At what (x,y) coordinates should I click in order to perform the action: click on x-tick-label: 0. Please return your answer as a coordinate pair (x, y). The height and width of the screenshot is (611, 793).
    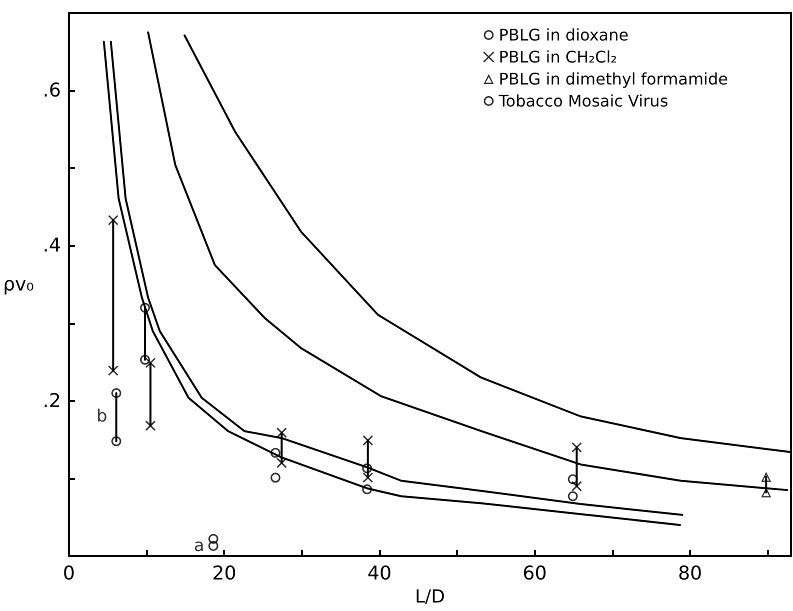
    Looking at the image, I should click on (68, 573).